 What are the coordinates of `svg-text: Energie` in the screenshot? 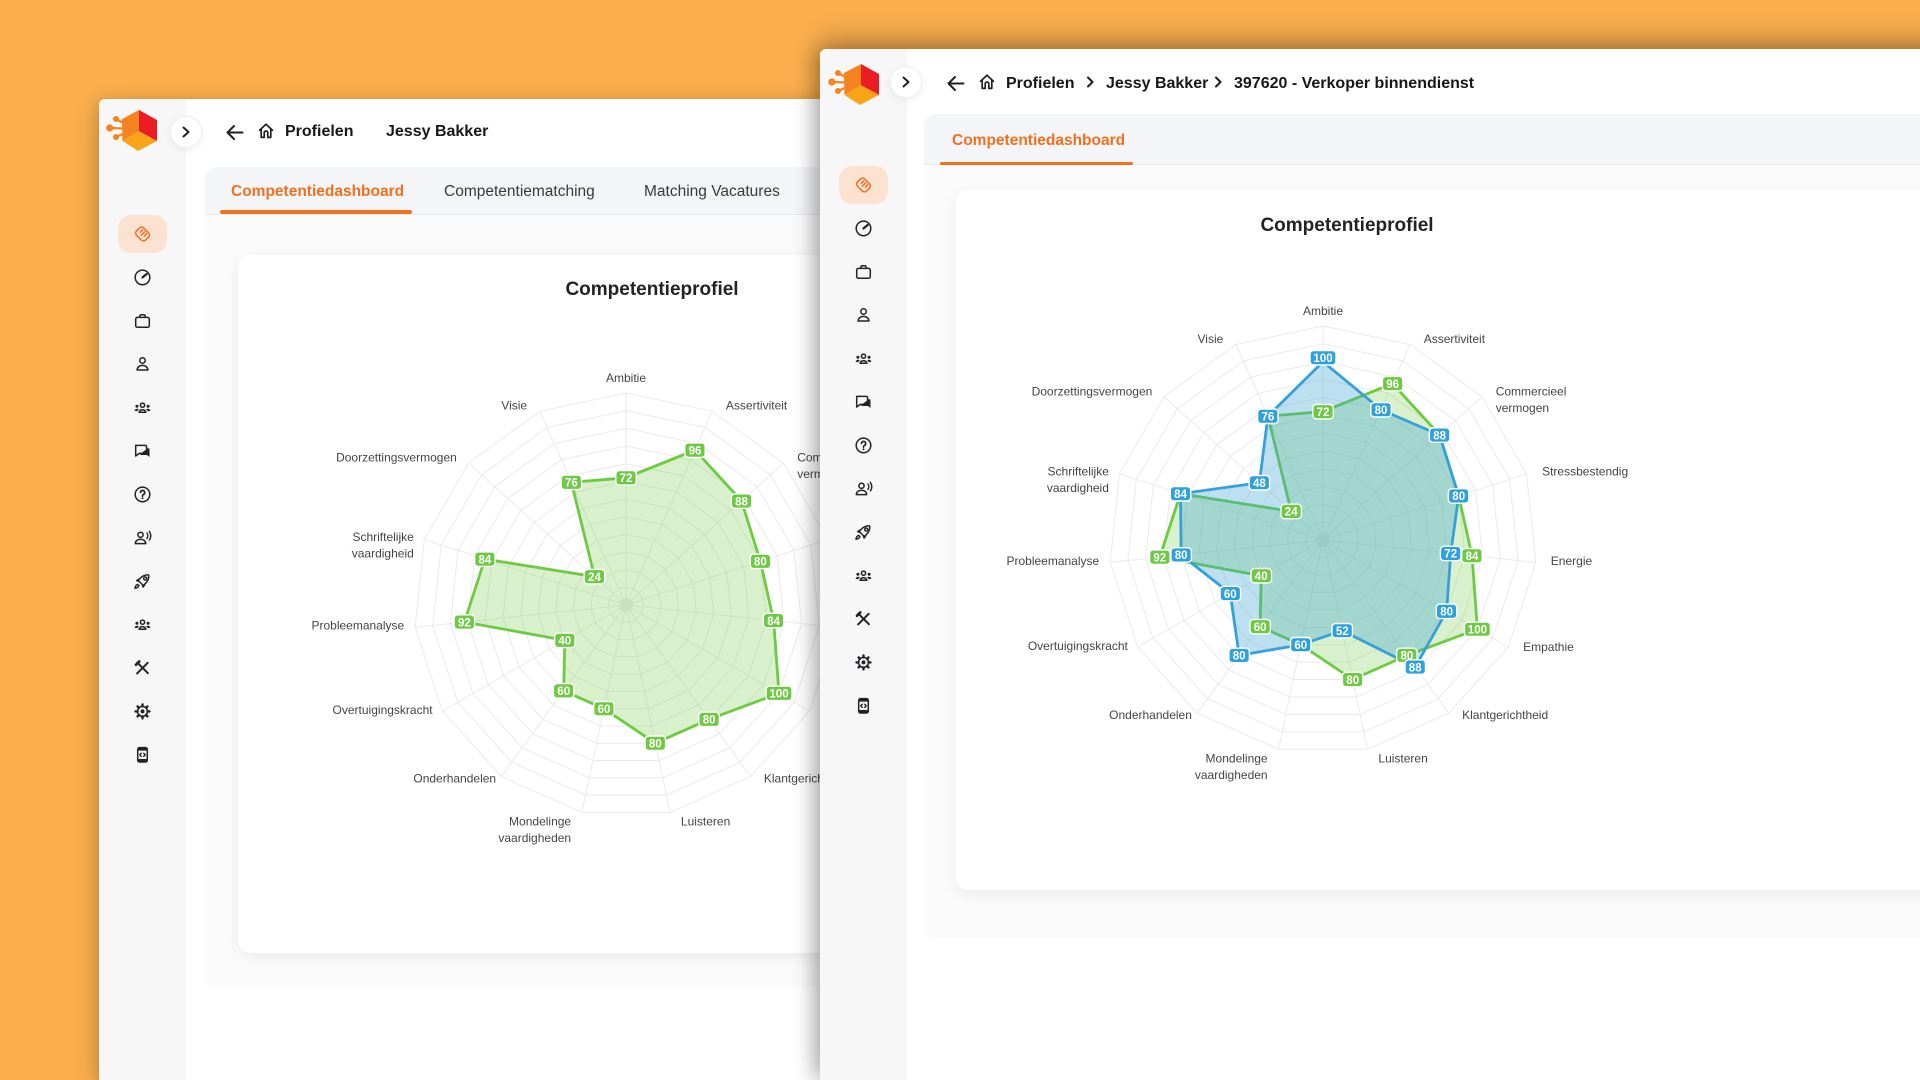 It's located at (1572, 561).